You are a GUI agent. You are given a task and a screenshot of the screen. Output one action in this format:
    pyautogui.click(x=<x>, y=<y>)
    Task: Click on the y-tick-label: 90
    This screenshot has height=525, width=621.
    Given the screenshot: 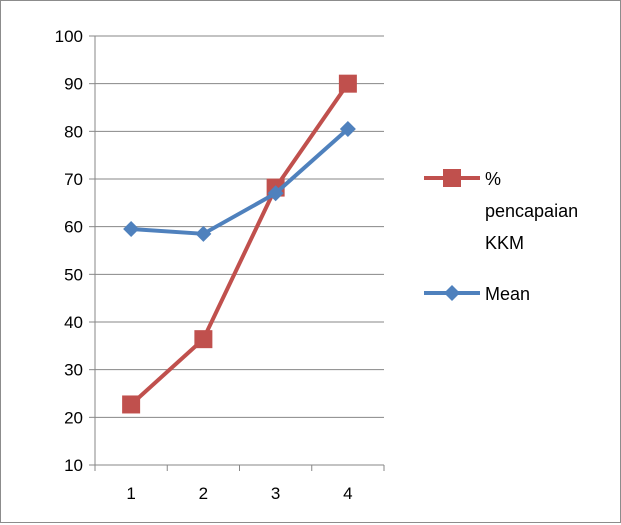 What is the action you would take?
    pyautogui.click(x=73, y=84)
    